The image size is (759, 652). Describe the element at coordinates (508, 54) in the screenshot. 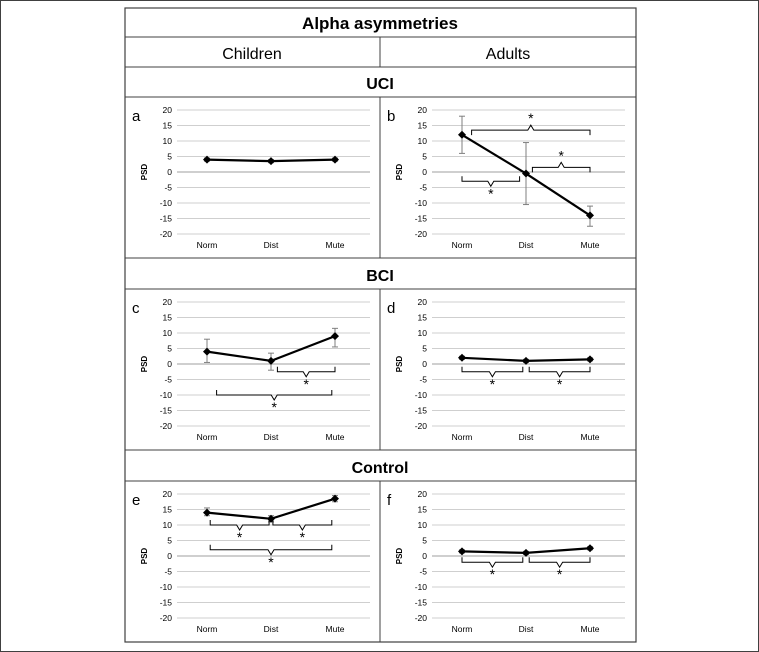

I see `column-header-adults: Adults` at that location.